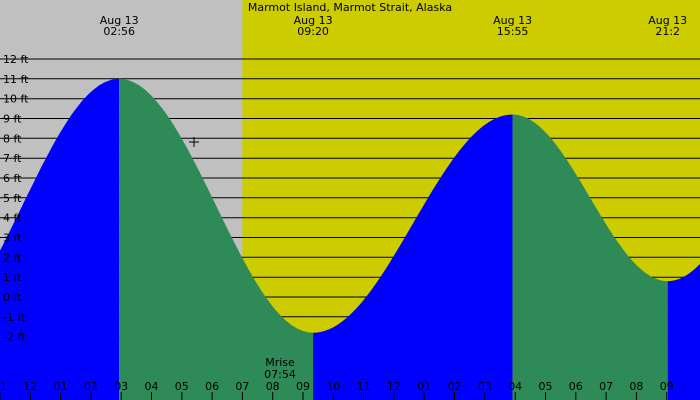 This screenshot has height=400, width=700. I want to click on y-tick-label: 12 ft, so click(16, 59).